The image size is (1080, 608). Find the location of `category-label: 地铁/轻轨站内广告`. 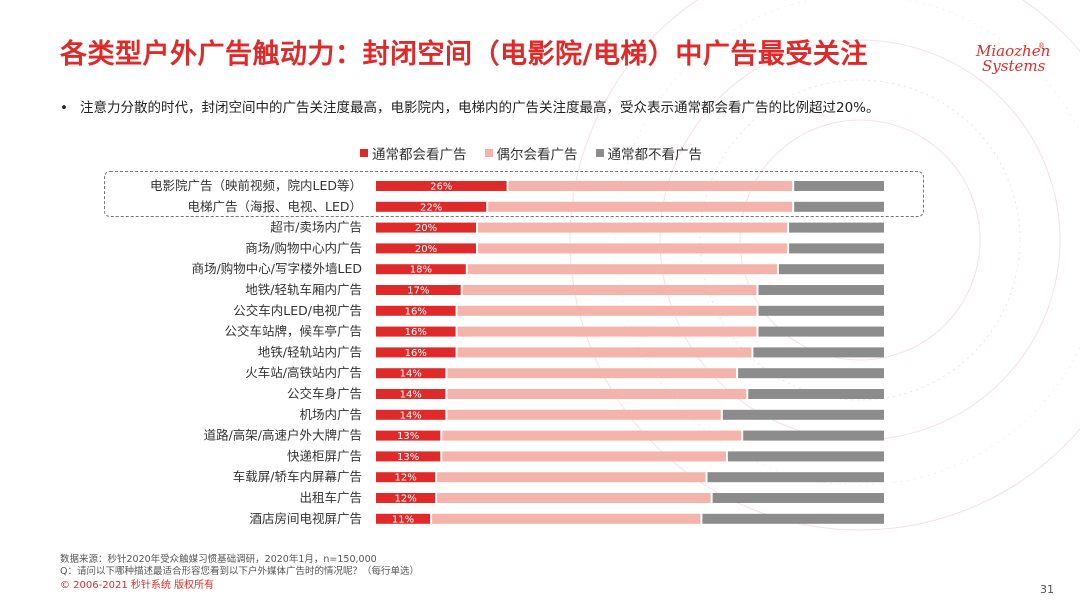

category-label: 地铁/轻轨站内广告 is located at coordinates (310, 351).